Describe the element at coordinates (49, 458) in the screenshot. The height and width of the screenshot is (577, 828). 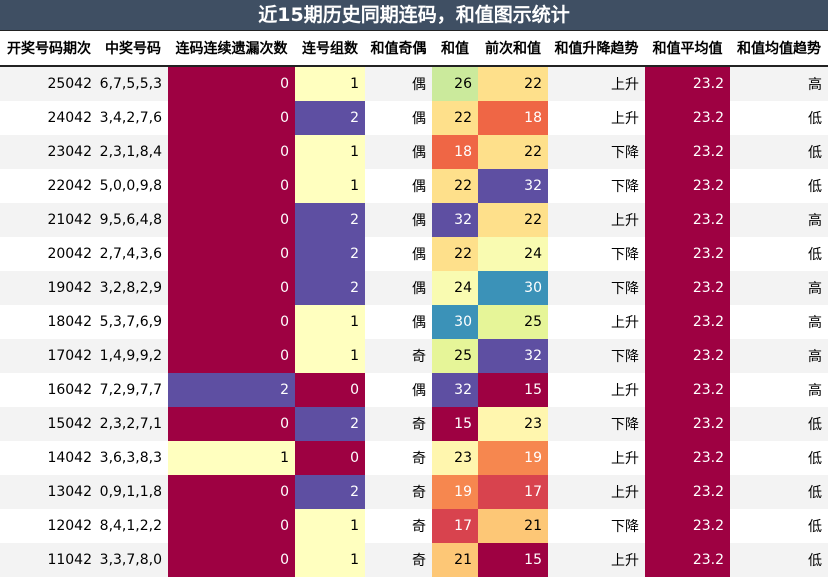
I see `cell-period: 14042` at that location.